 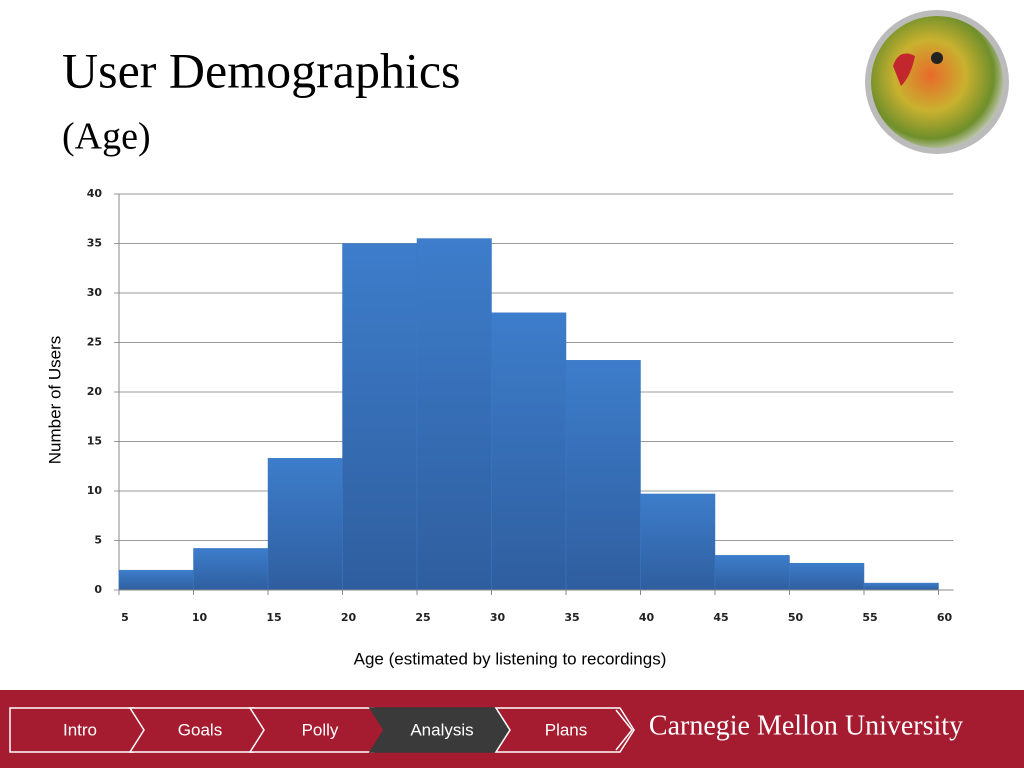 What do you see at coordinates (806, 725) in the screenshot?
I see `brand: Carnegie Mellon University` at bounding box center [806, 725].